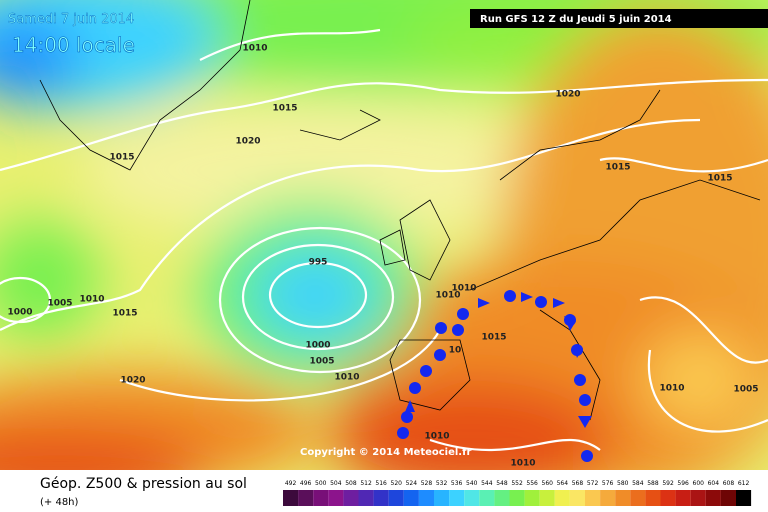 The image size is (768, 512). What do you see at coordinates (668, 483) in the screenshot?
I see `scale-label: 592` at bounding box center [668, 483].